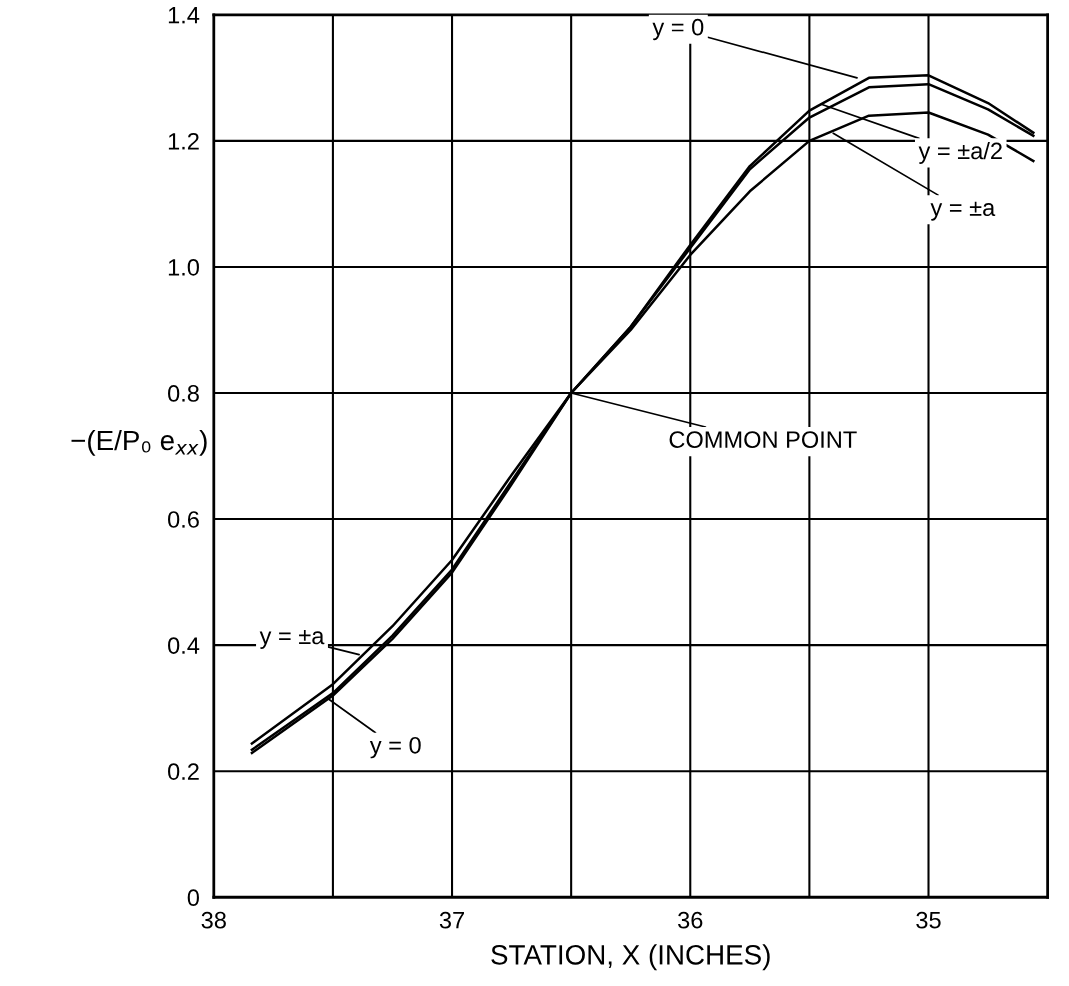  What do you see at coordinates (139, 442) in the screenshot?
I see `y-axis-title: −(E/P₀ e$_{xx}$)` at bounding box center [139, 442].